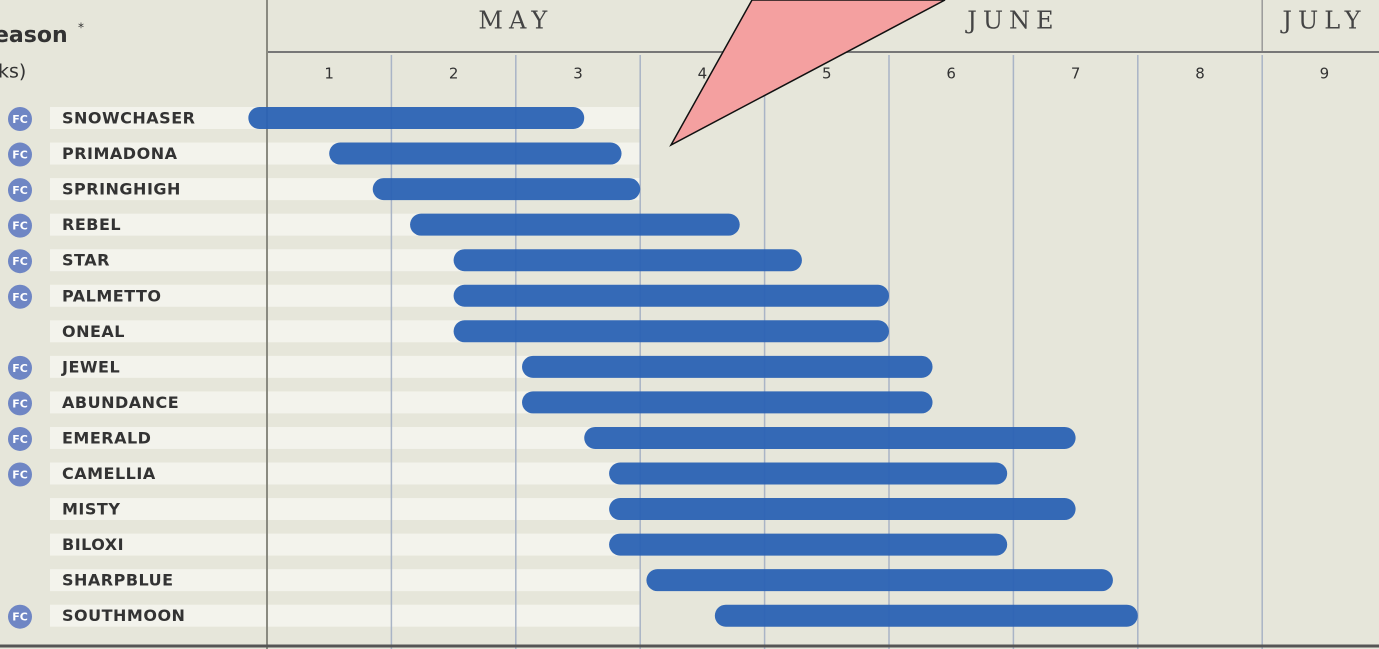 This screenshot has height=649, width=1379. I want to click on variety-name: EMERALD, so click(106, 437).